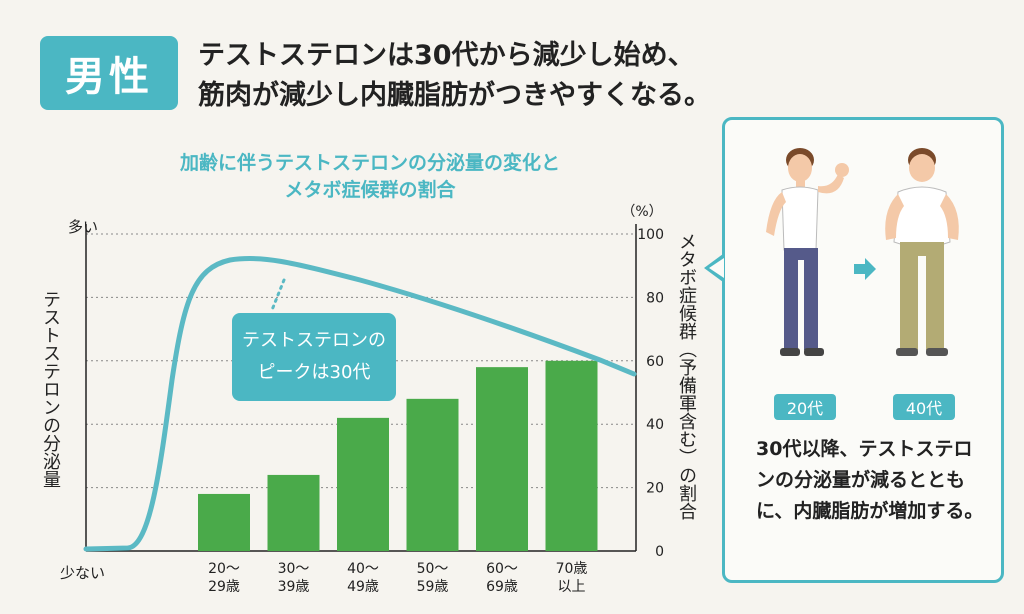 The width and height of the screenshot is (1024, 614). What do you see at coordinates (314, 372) in the screenshot?
I see `callout-line2: ピークは30代` at bounding box center [314, 372].